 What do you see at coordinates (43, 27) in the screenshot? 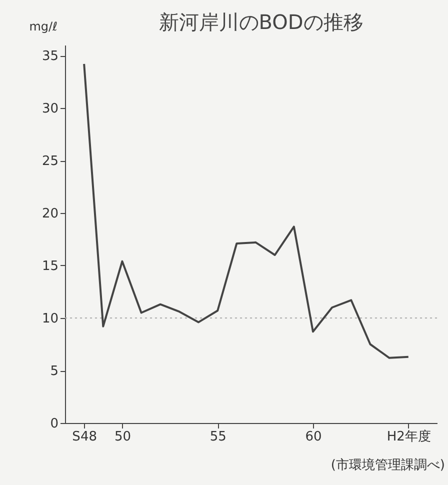
I see `y-axis-title: mg/ℓ` at bounding box center [43, 27].